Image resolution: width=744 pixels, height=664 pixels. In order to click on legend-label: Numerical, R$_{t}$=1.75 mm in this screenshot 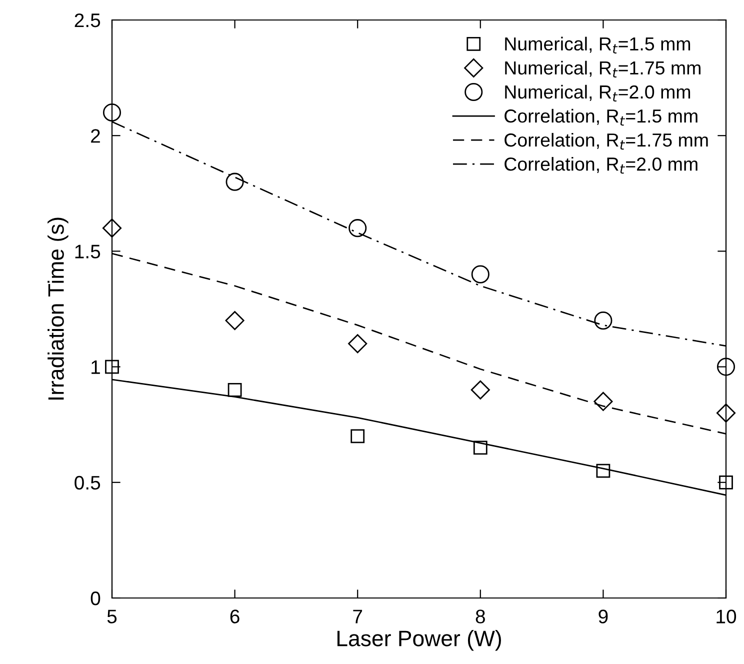, I will do `click(602, 69)`.